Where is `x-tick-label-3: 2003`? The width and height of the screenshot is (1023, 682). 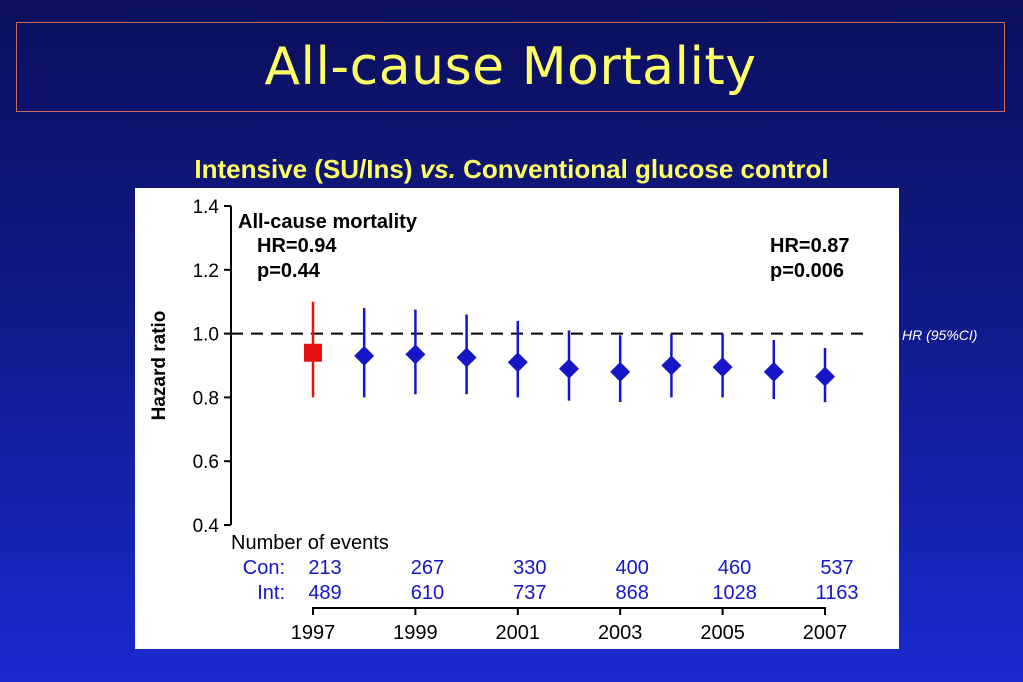
x-tick-label-3: 2003 is located at coordinates (620, 633).